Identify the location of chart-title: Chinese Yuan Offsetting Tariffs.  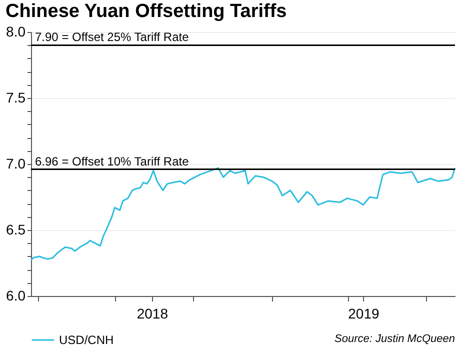
(146, 11).